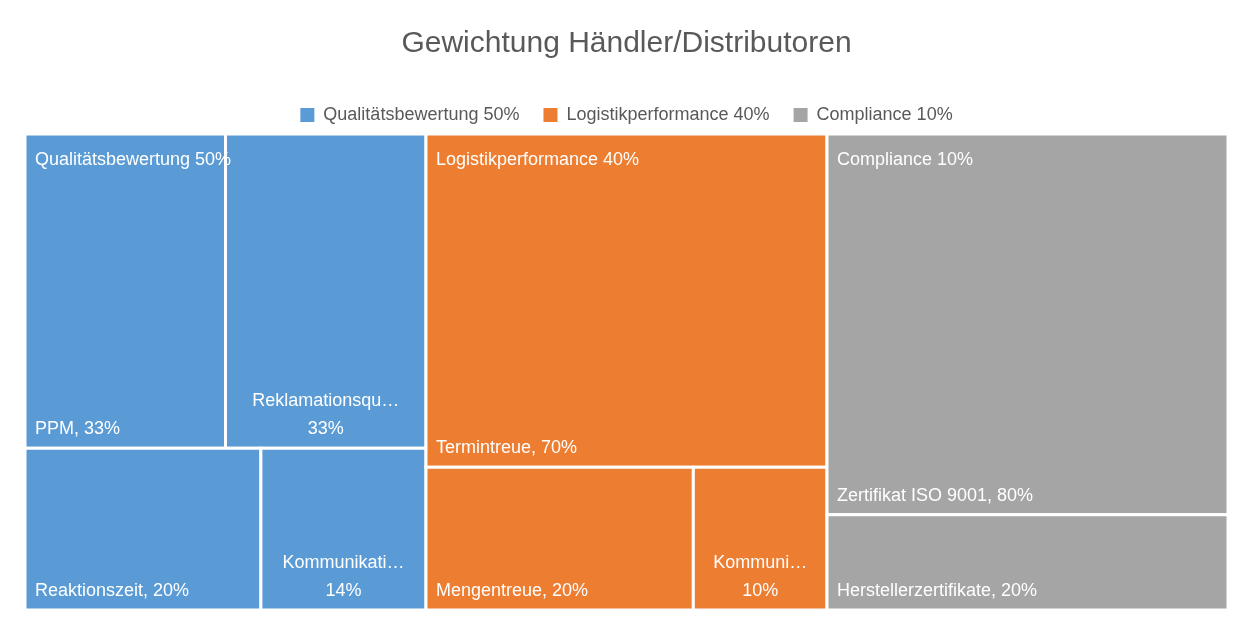 This screenshot has width=1239, height=618. Describe the element at coordinates (554, 447) in the screenshot. I see `data-label: , 70%` at that location.